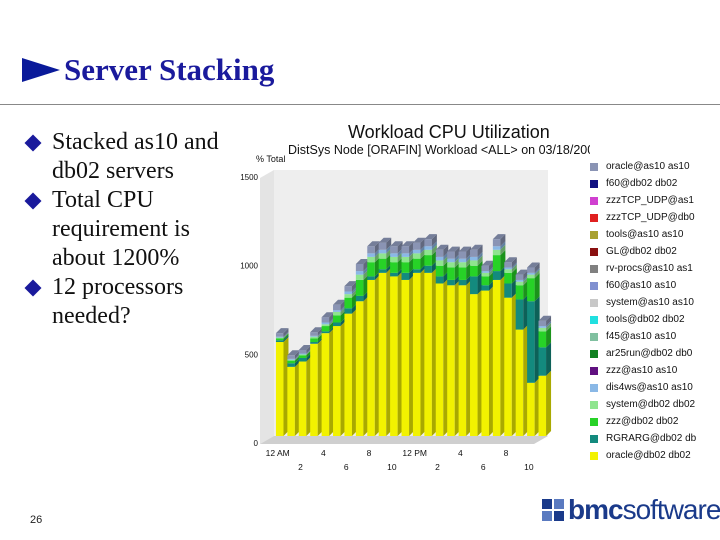  Describe the element at coordinates (651, 438) in the screenshot. I see `legend-label: RGRARG@db02 db` at that location.